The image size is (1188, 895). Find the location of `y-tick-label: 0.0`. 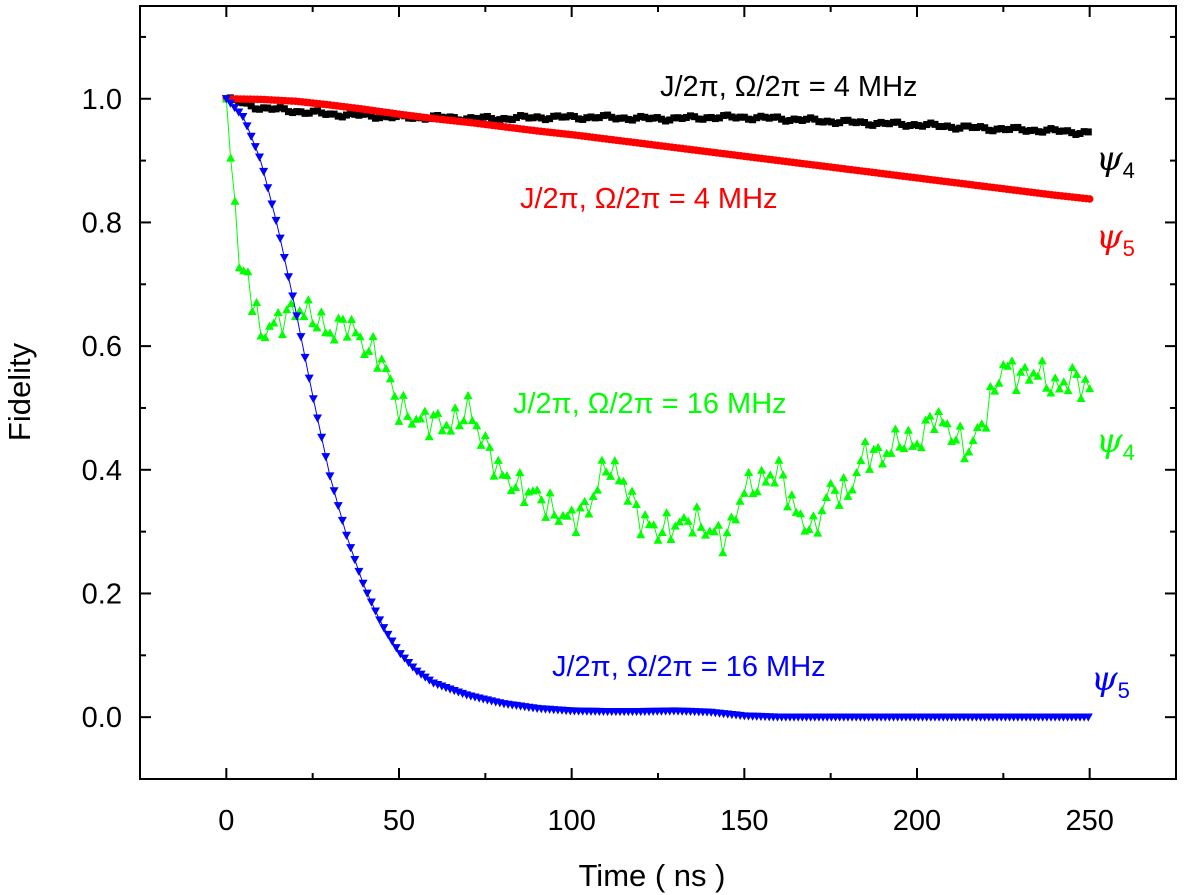

y-tick-label: 0.0 is located at coordinates (102, 718).